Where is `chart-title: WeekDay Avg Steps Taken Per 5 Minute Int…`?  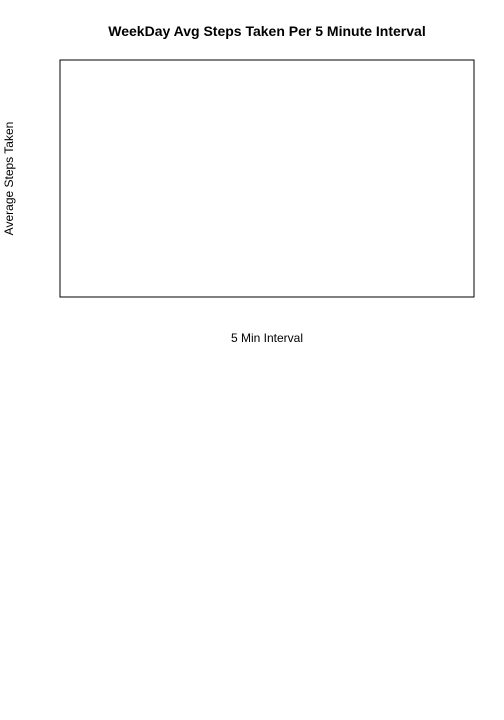 chart-title: WeekDay Avg Steps Taken Per 5 Minute Int… is located at coordinates (266, 31).